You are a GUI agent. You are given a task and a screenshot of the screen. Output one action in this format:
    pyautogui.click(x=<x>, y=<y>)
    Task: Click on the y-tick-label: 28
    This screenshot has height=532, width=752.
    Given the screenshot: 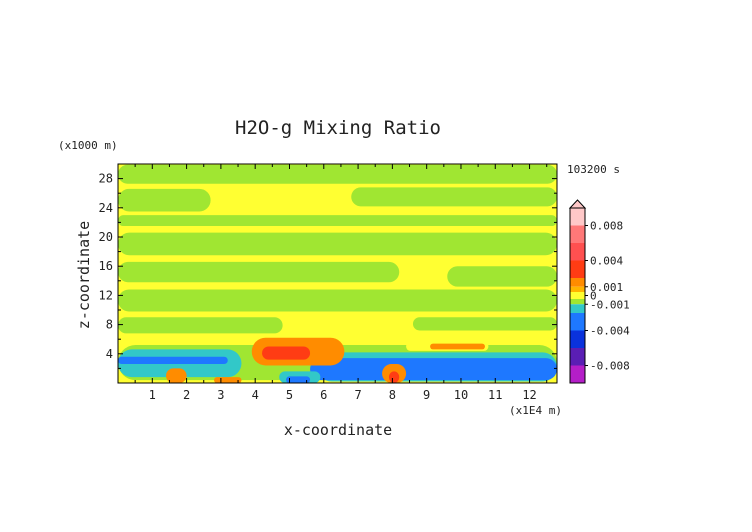 What is the action you would take?
    pyautogui.click(x=106, y=179)
    